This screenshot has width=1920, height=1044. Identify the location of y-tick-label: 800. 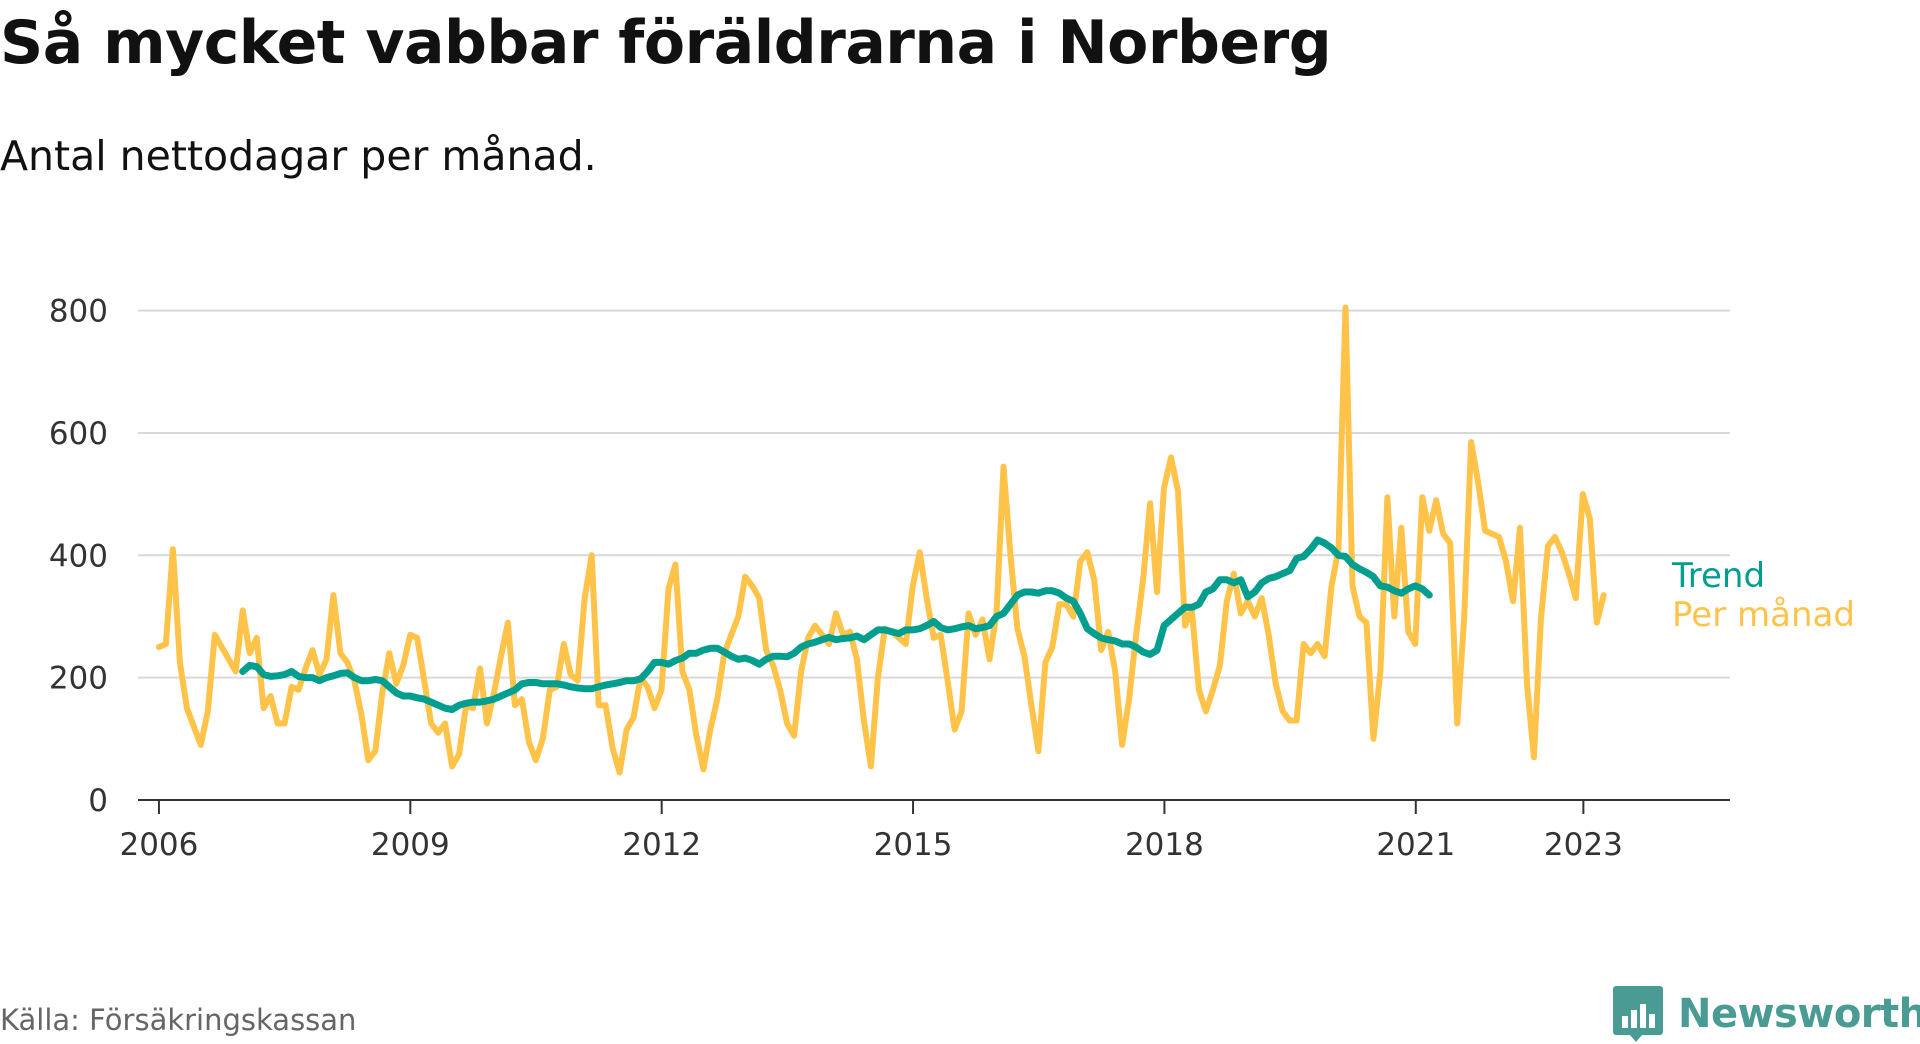
(78, 312).